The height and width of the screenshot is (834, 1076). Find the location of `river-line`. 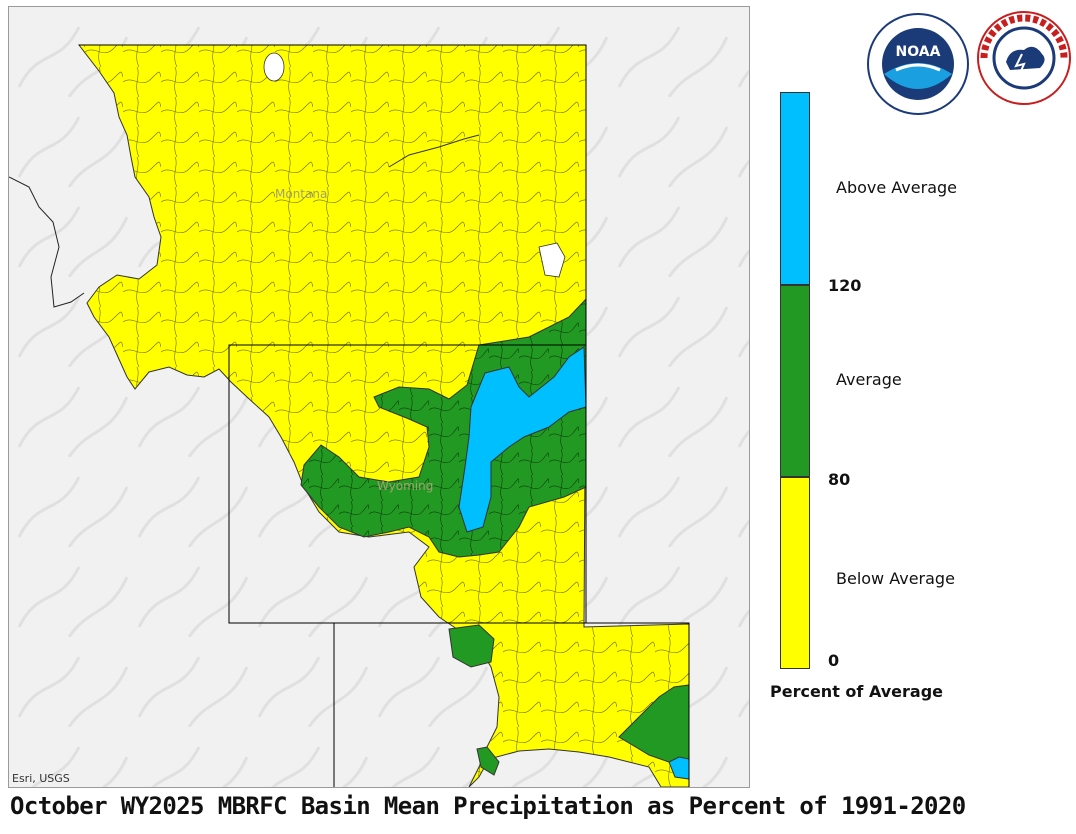

river-line is located at coordinates (434, 151).